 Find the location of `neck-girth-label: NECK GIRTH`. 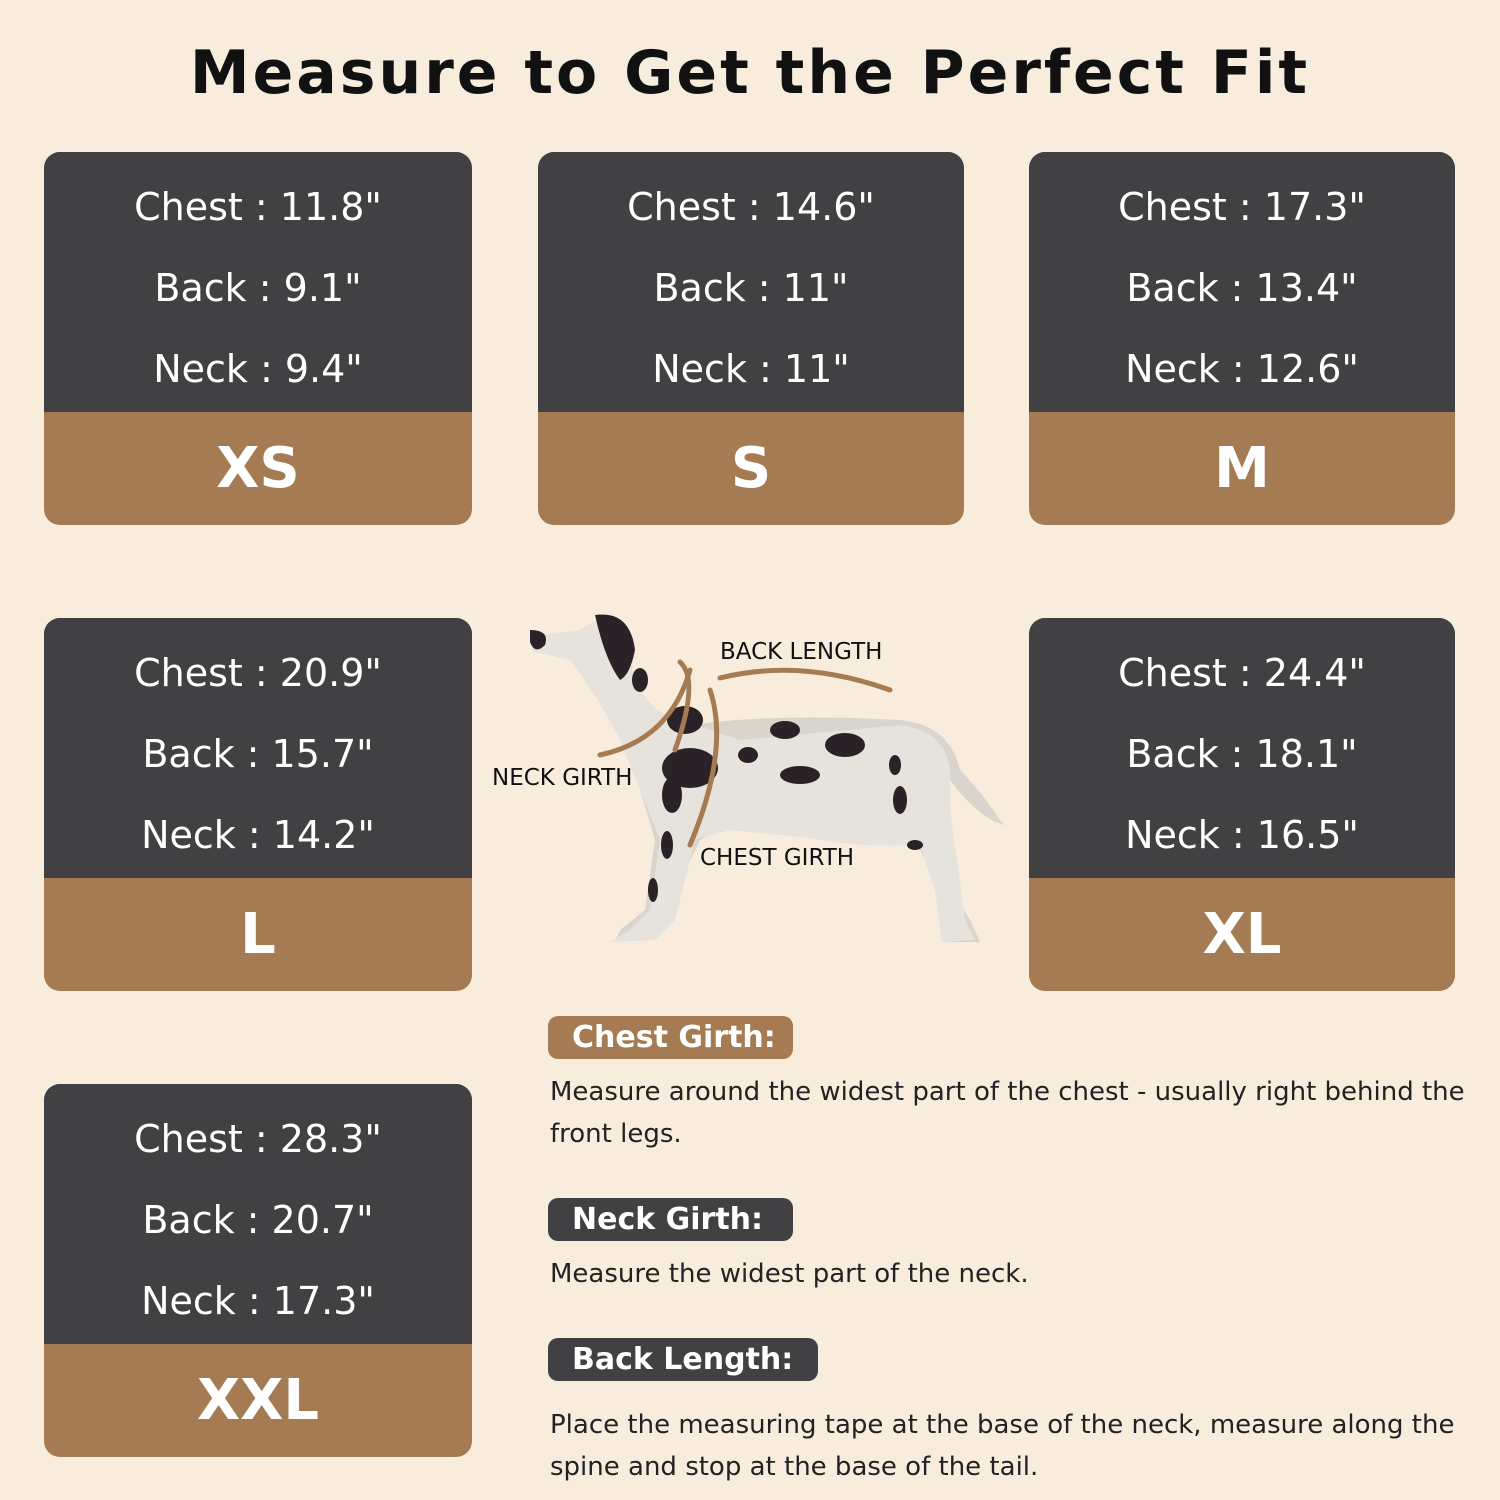

neck-girth-label: NECK GIRTH is located at coordinates (562, 778).